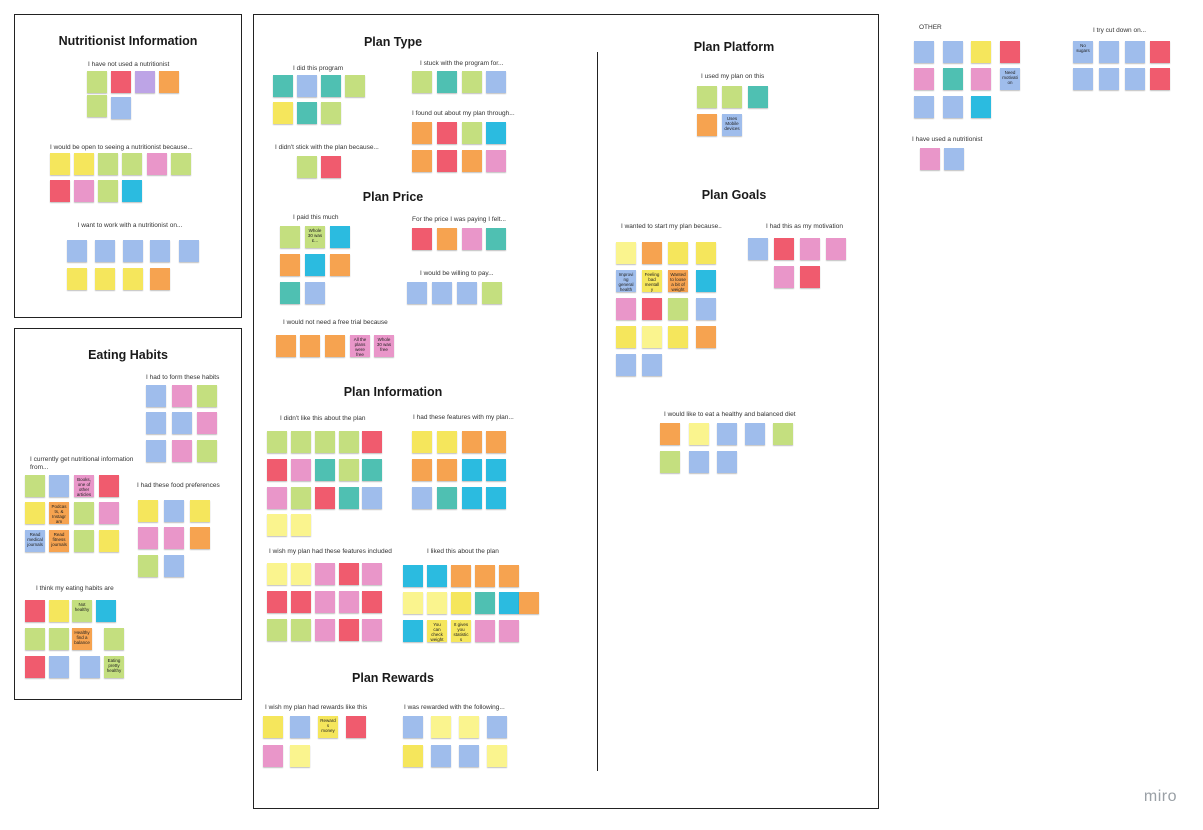 The image size is (1203, 830). What do you see at coordinates (360, 346) in the screenshot?
I see `sticky-note-all-the-plans: All the plans were free` at bounding box center [360, 346].